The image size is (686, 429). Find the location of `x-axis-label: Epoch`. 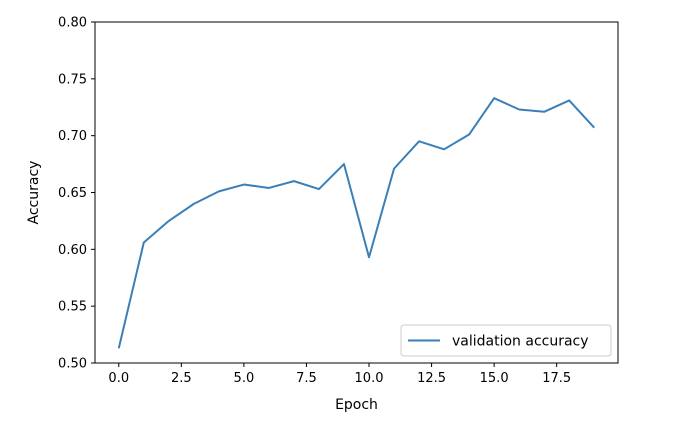

x-axis-label: Epoch is located at coordinates (356, 405).